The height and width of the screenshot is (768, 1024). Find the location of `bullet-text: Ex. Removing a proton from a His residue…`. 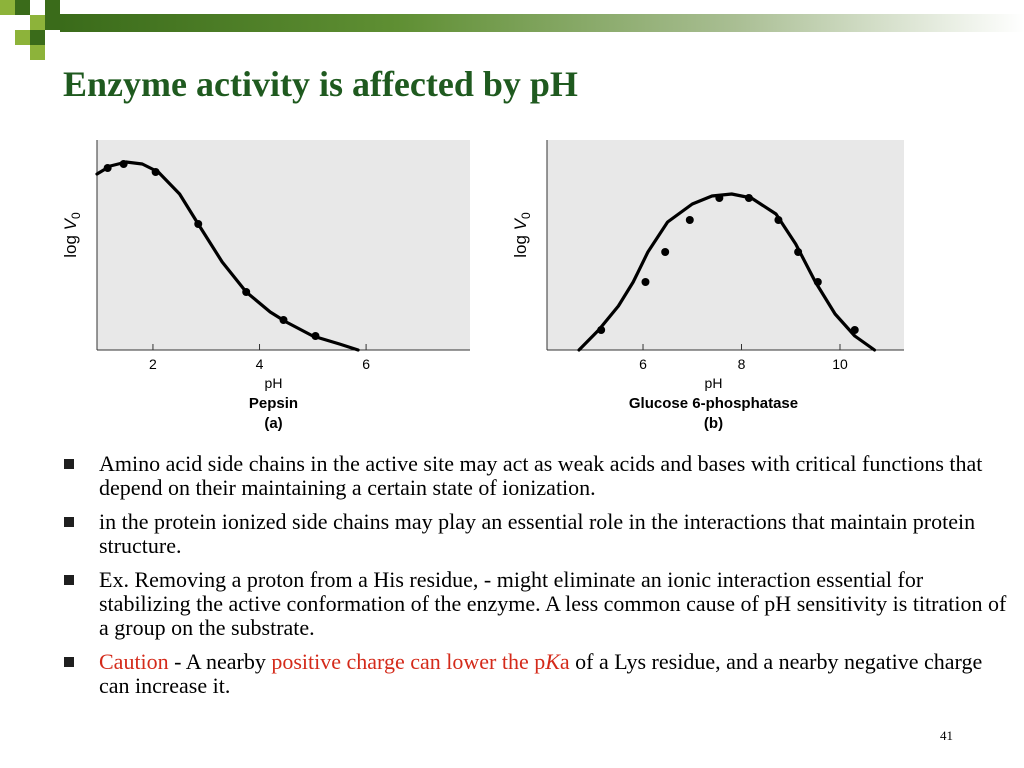

bullet-text: Ex. Removing a proton from a His residue… is located at coordinates (553, 603).